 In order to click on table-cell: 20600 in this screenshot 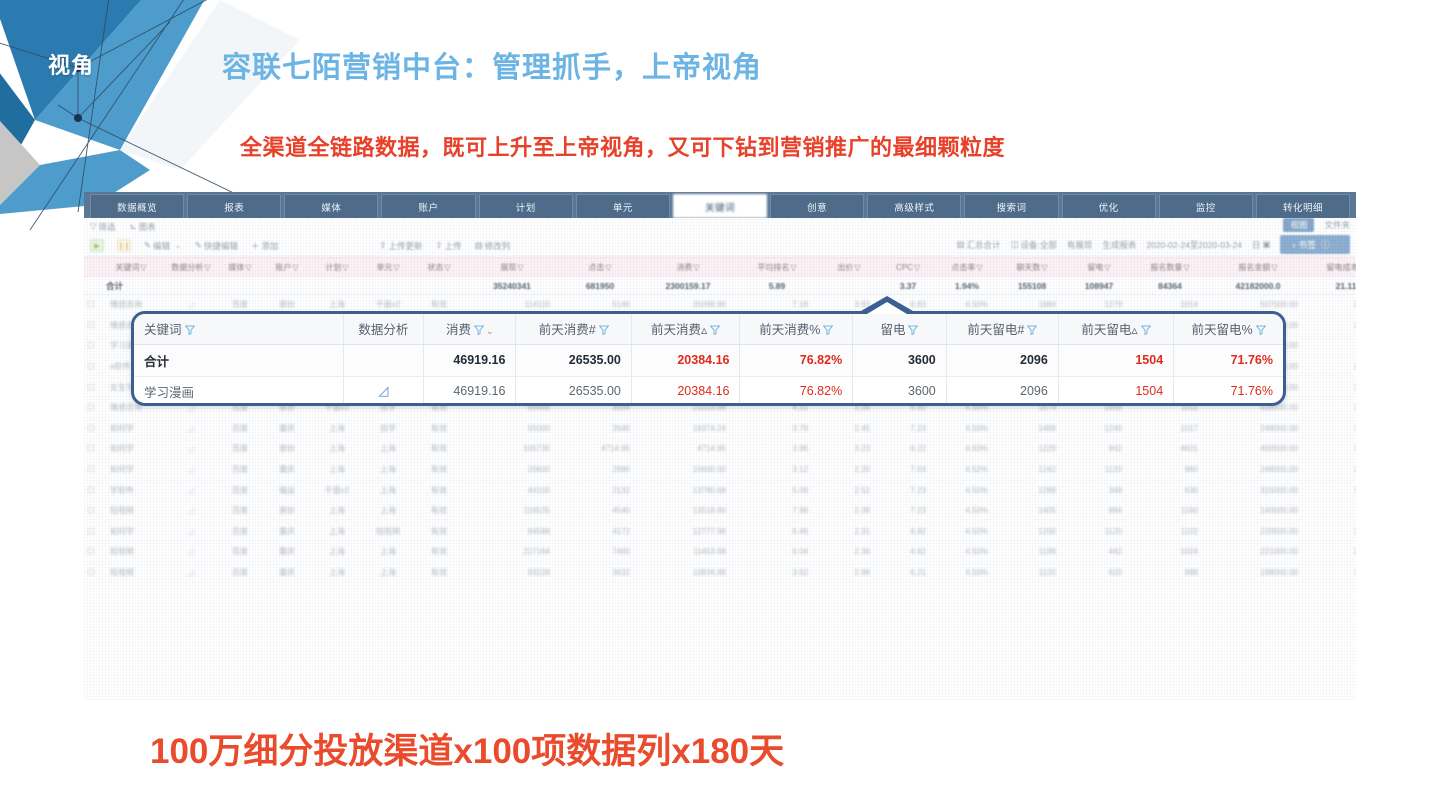, I will do `click(538, 470)`.